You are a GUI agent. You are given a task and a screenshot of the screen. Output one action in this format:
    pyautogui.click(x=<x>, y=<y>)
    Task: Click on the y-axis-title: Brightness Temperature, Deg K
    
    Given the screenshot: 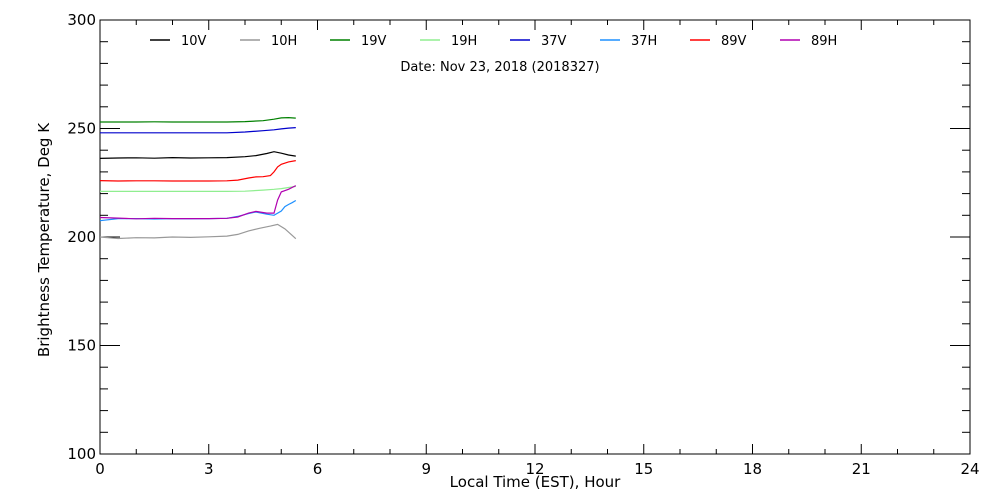 What is the action you would take?
    pyautogui.click(x=44, y=239)
    